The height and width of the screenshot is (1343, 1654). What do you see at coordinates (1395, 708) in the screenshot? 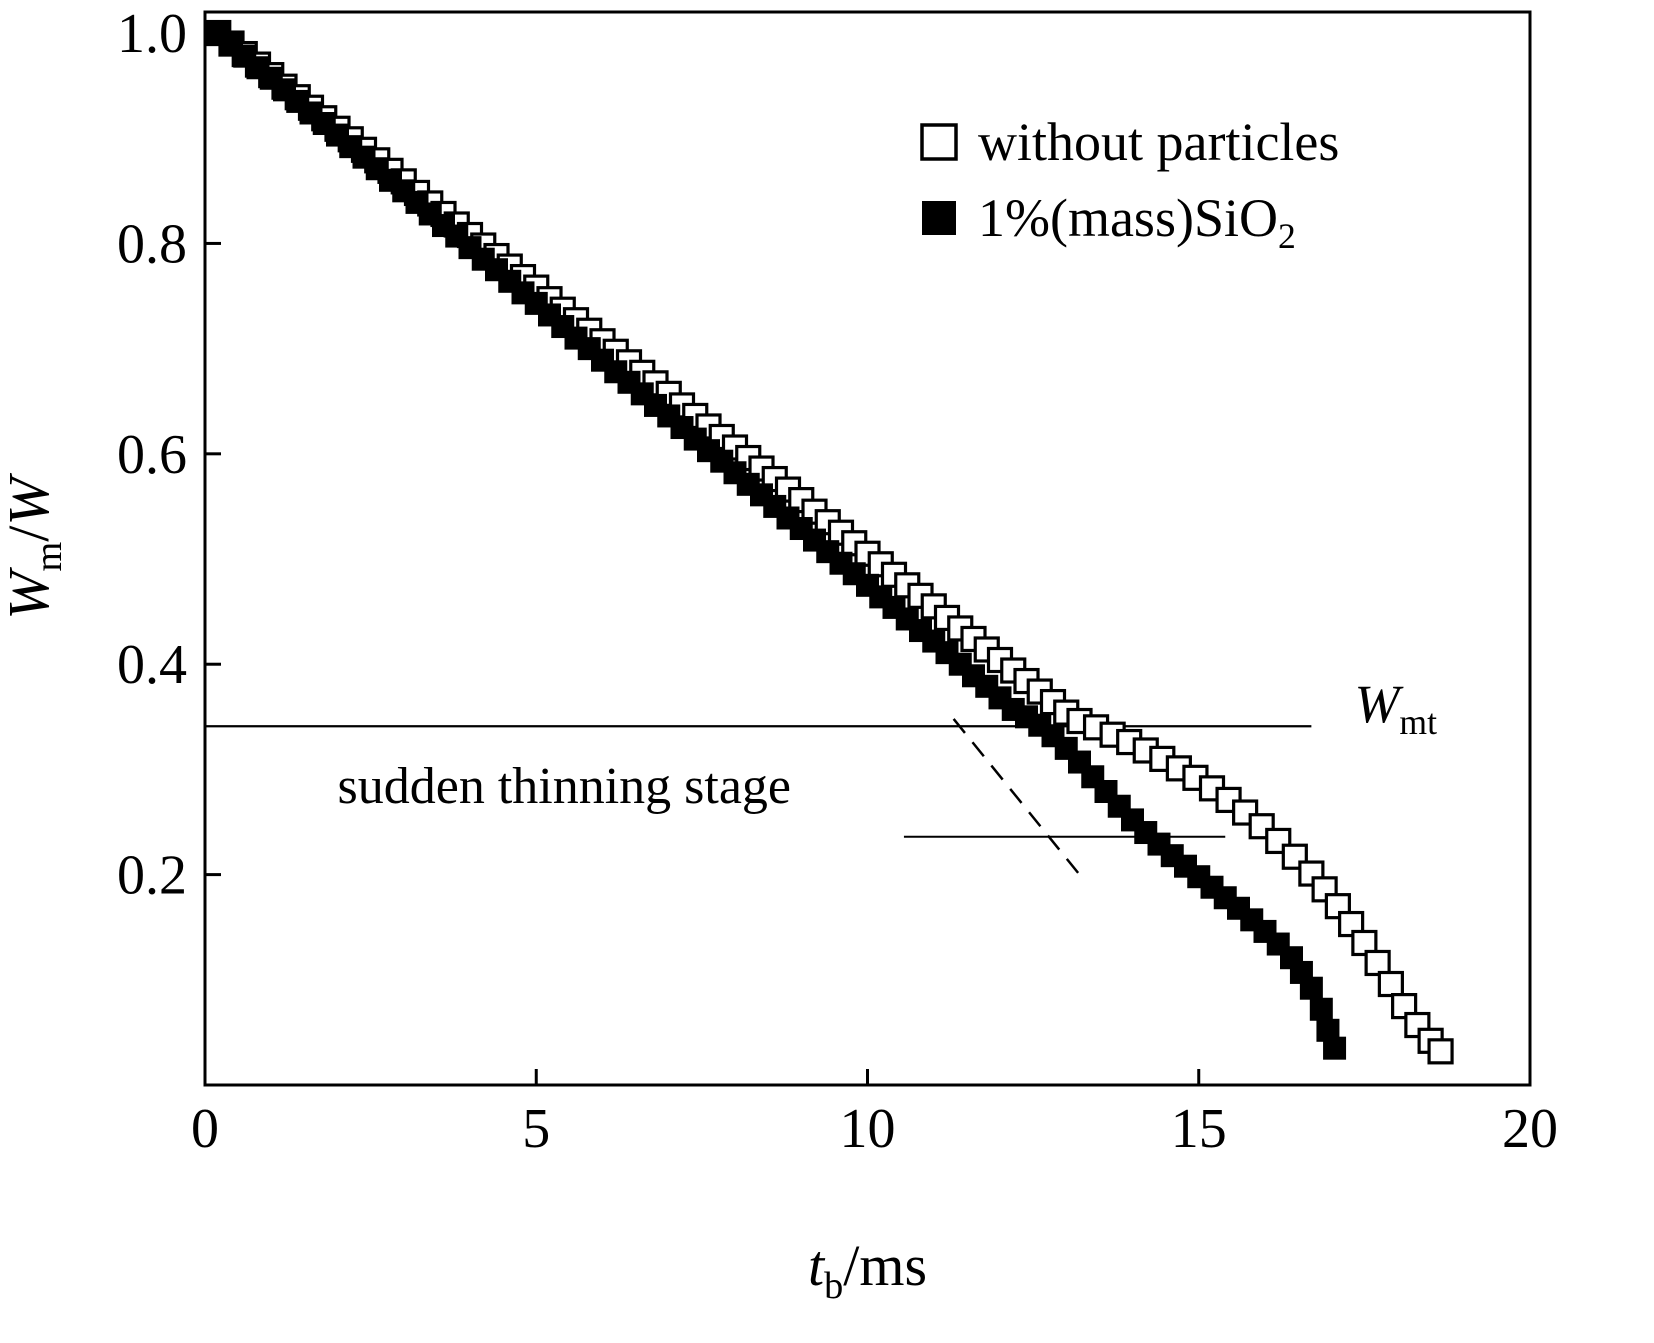
I see `wmt-label: Wmt` at bounding box center [1395, 708].